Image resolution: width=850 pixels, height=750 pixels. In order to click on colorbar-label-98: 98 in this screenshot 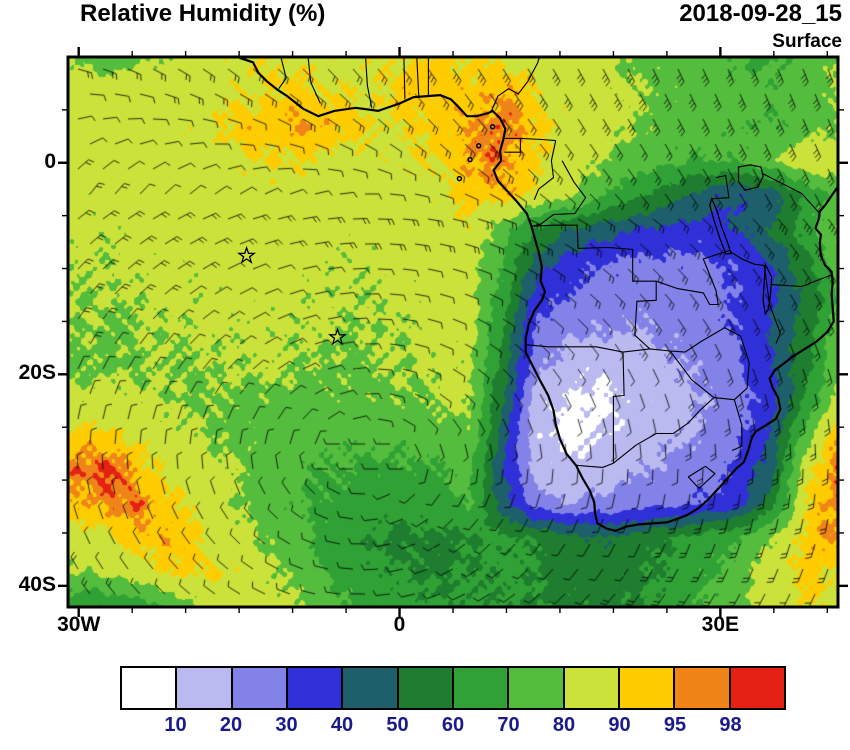, I will do `click(730, 725)`.